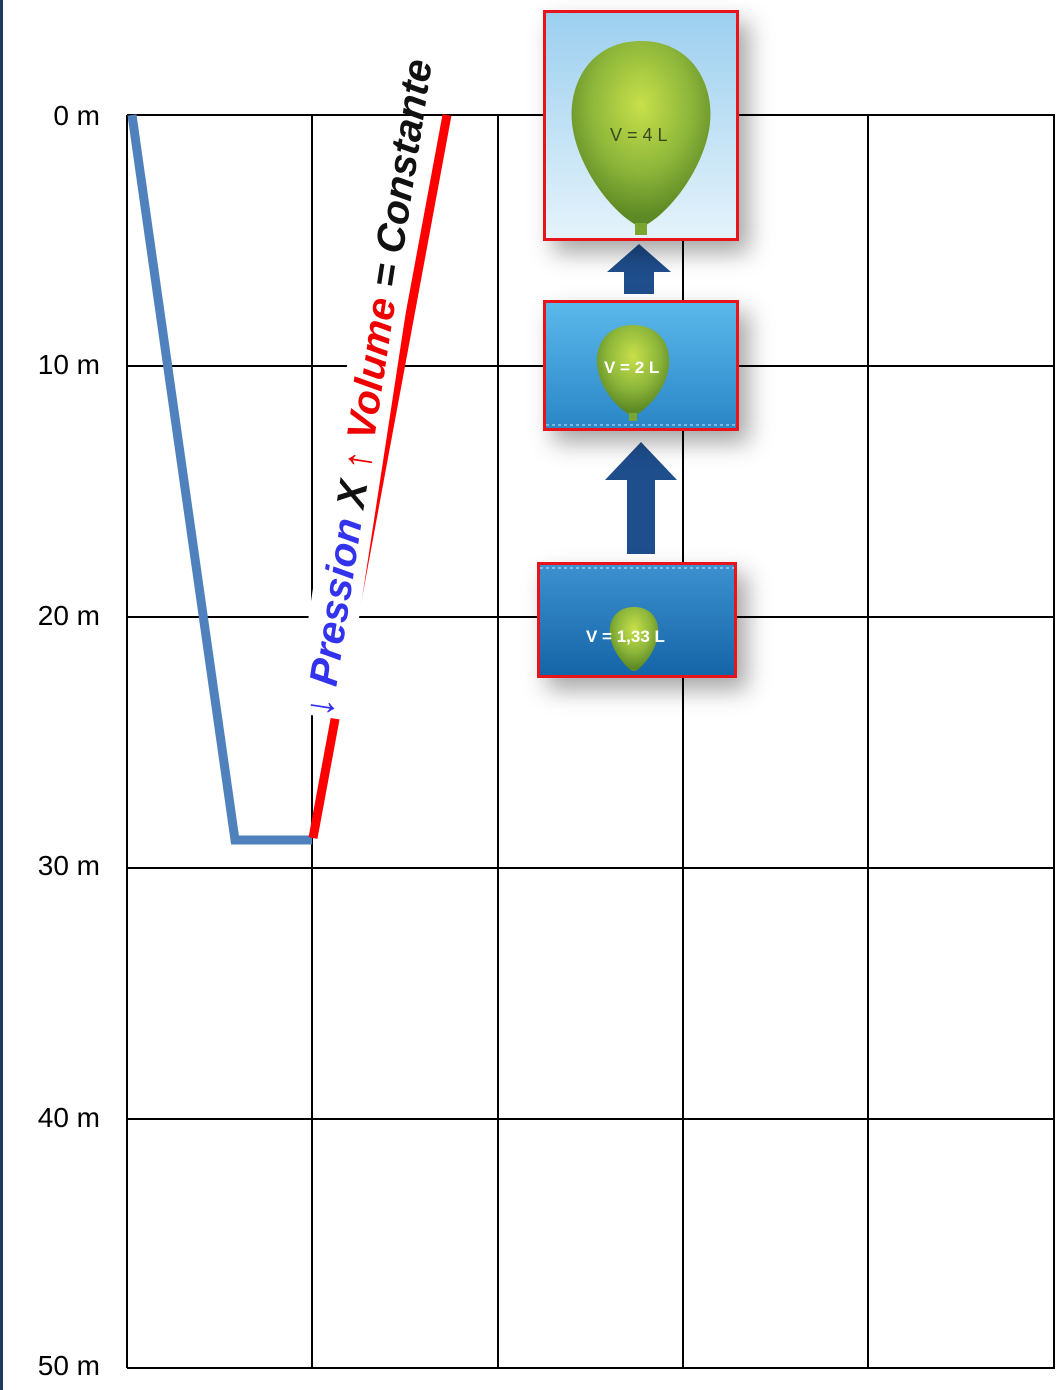 This screenshot has width=1057, height=1390. What do you see at coordinates (219, 479) in the screenshot?
I see `pressure-line` at bounding box center [219, 479].